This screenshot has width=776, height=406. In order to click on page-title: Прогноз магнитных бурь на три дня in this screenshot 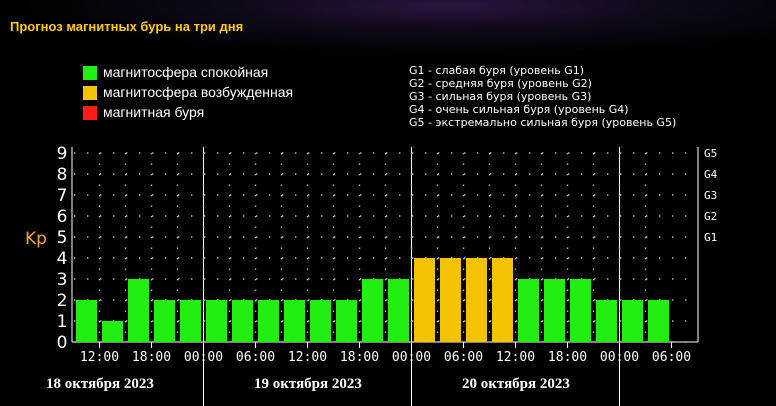, I will do `click(127, 26)`.